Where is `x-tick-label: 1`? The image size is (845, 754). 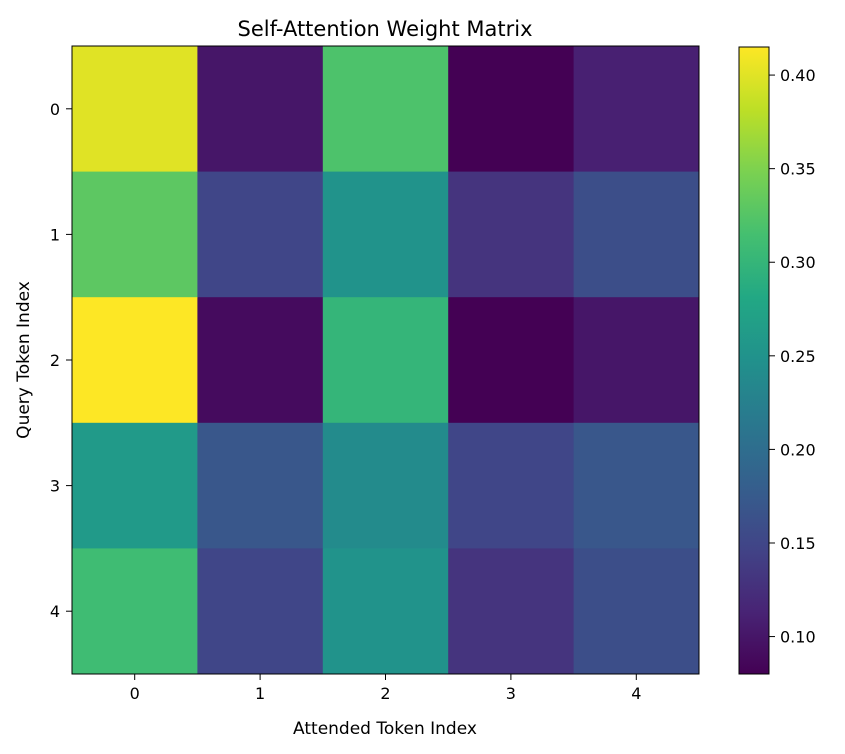
x-tick-label: 1 is located at coordinates (260, 693).